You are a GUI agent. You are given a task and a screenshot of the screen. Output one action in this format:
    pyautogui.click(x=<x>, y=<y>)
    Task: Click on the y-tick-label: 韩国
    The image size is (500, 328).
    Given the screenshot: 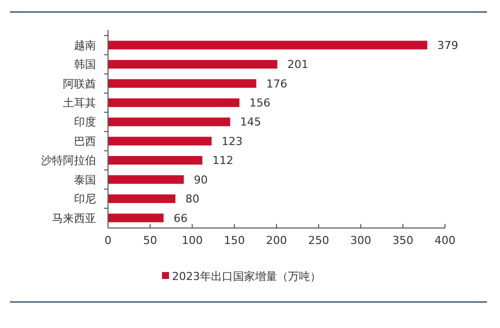 What is the action you would take?
    pyautogui.click(x=85, y=65)
    